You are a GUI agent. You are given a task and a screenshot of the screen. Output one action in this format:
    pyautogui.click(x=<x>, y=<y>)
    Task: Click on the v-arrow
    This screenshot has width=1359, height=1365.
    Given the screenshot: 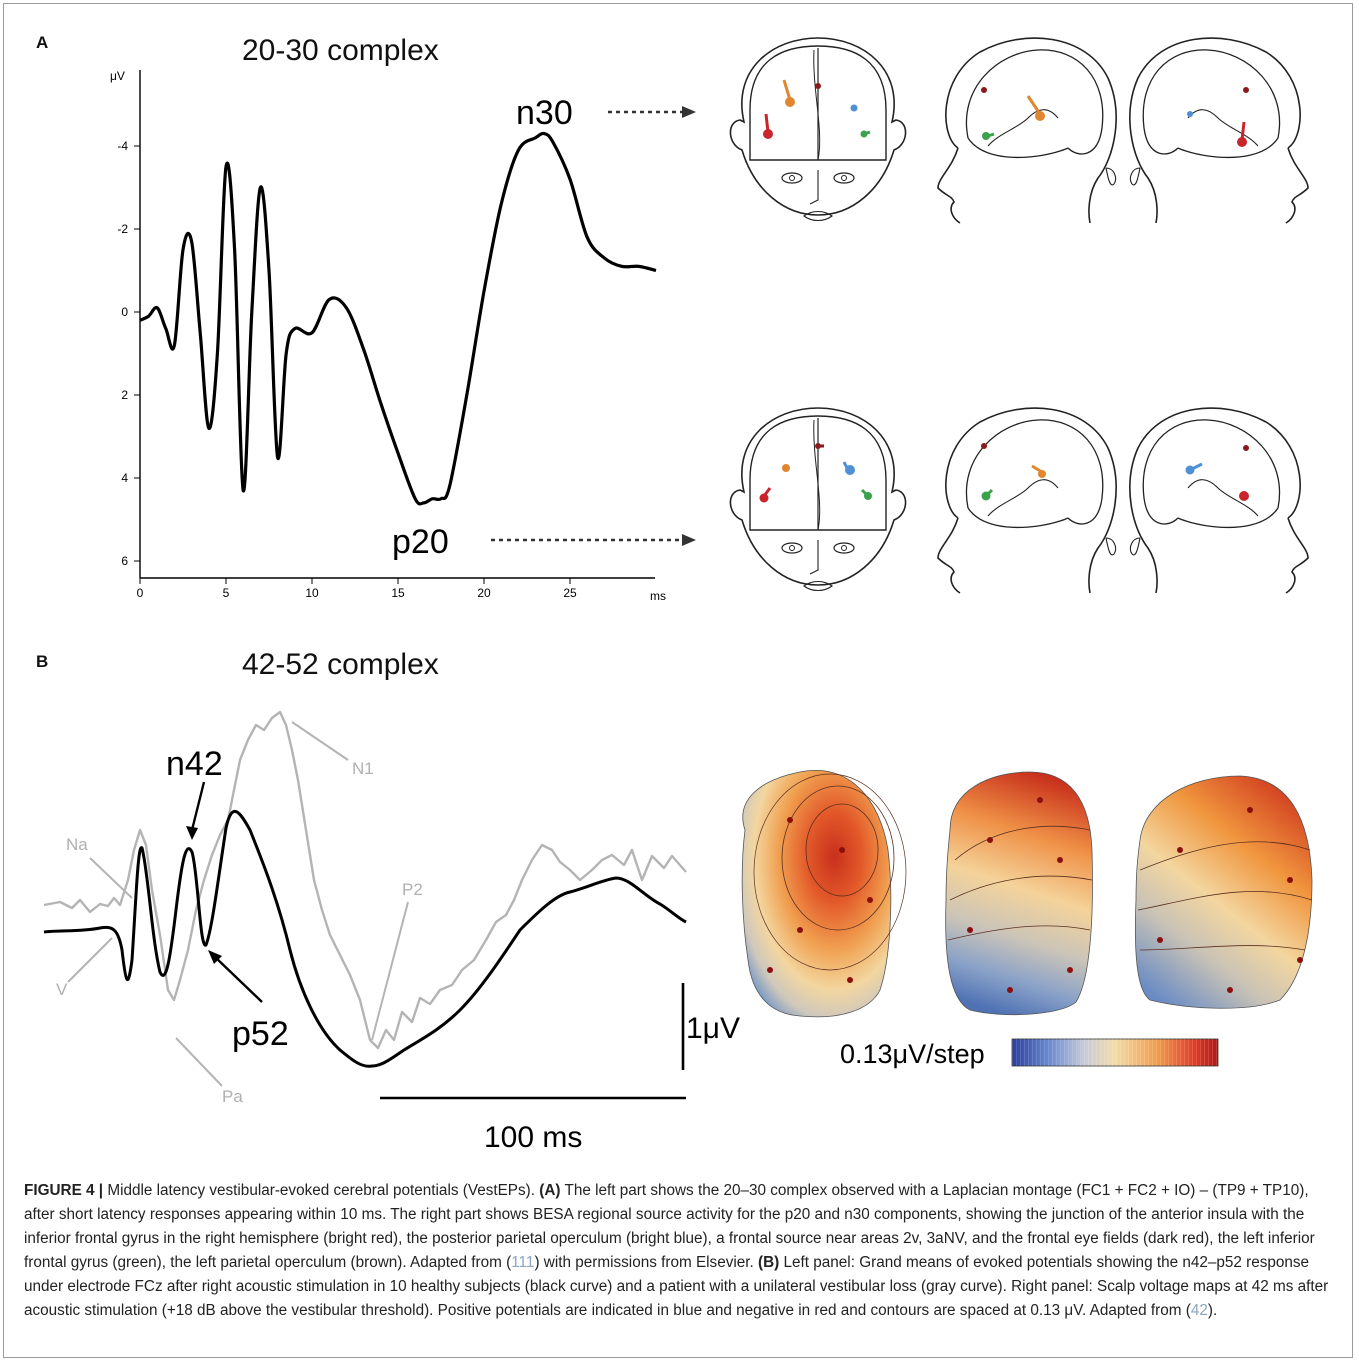 What is the action you would take?
    pyautogui.click(x=90, y=960)
    